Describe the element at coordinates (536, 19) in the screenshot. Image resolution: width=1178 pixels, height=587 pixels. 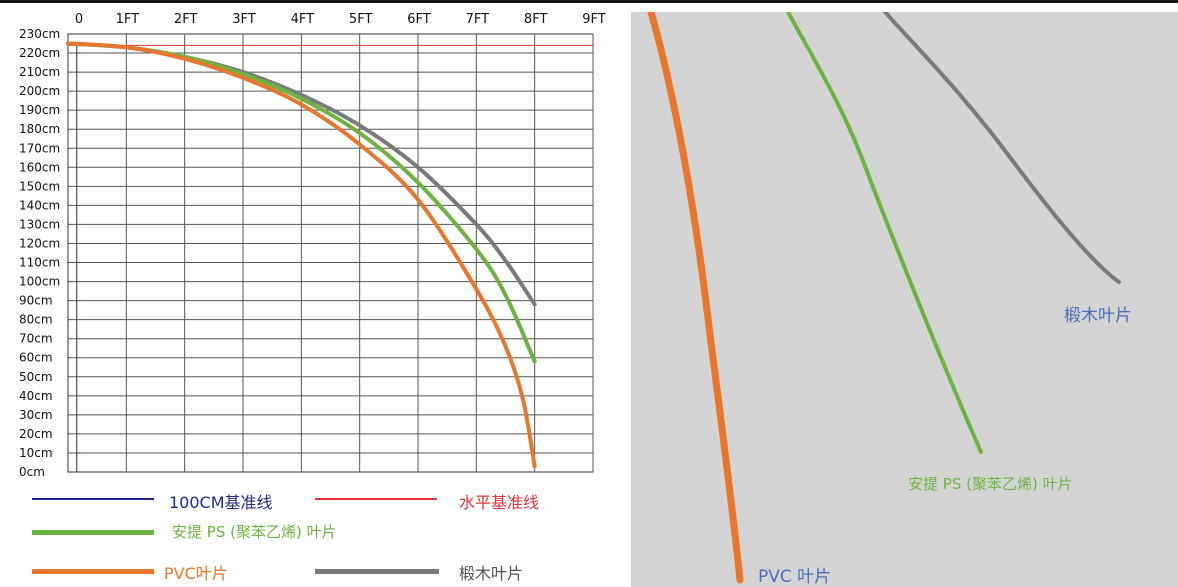
I see `x-tick-label: 8FT` at that location.